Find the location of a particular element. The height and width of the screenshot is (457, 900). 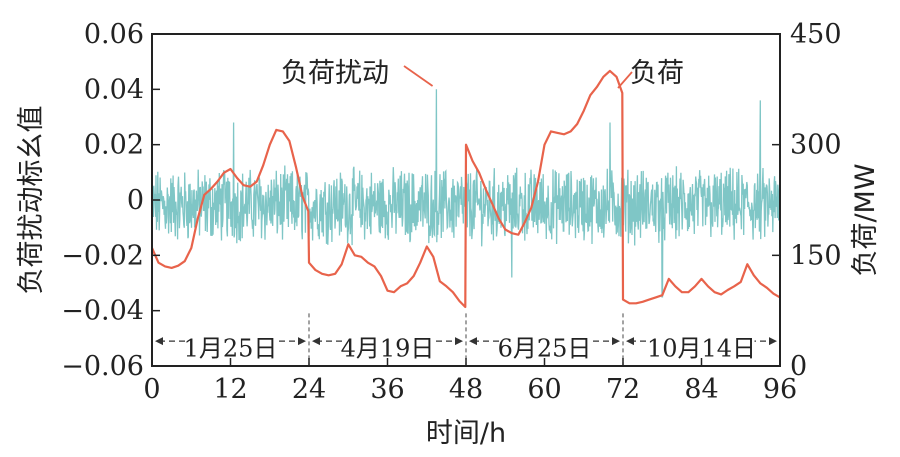

x-tick-label: 72 is located at coordinates (623, 389).